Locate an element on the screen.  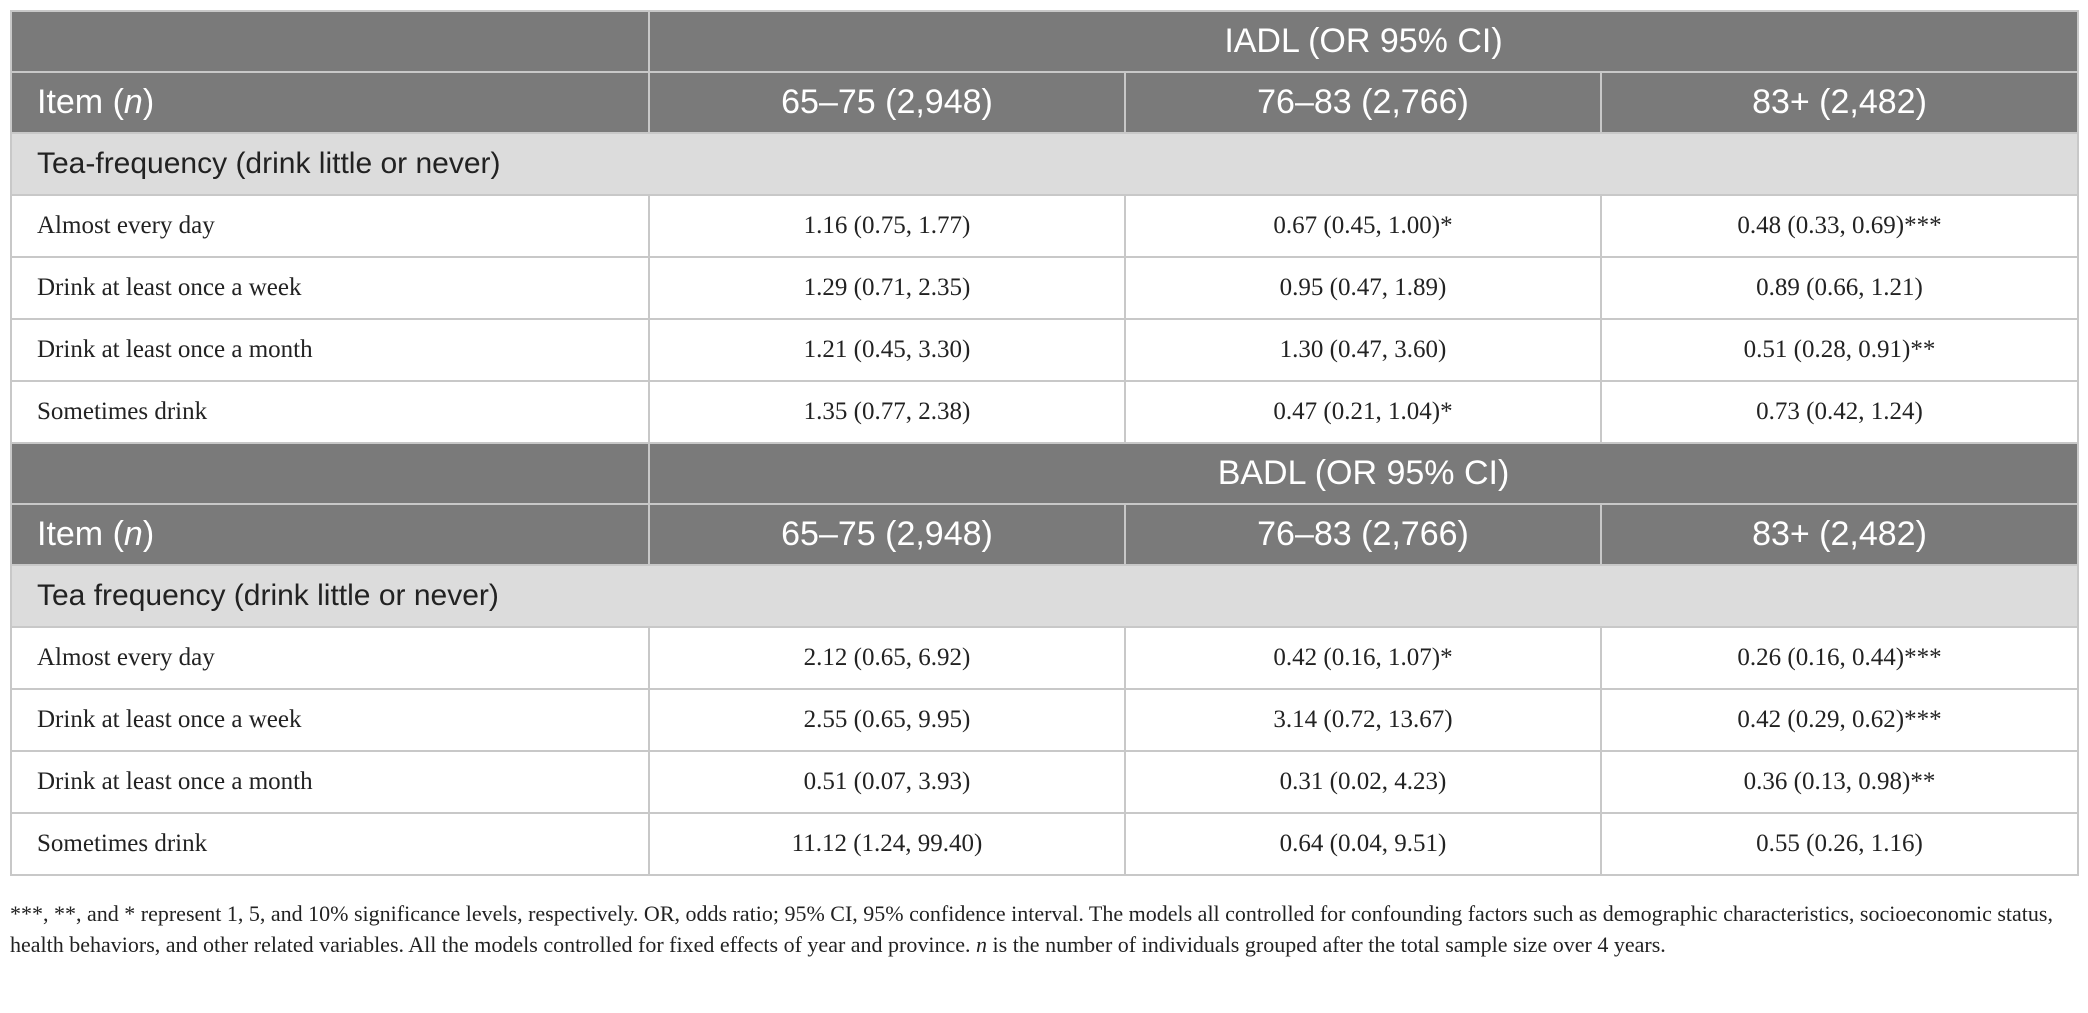
group-header-row: IADL (OR 95% CI) is located at coordinates (1044, 41).